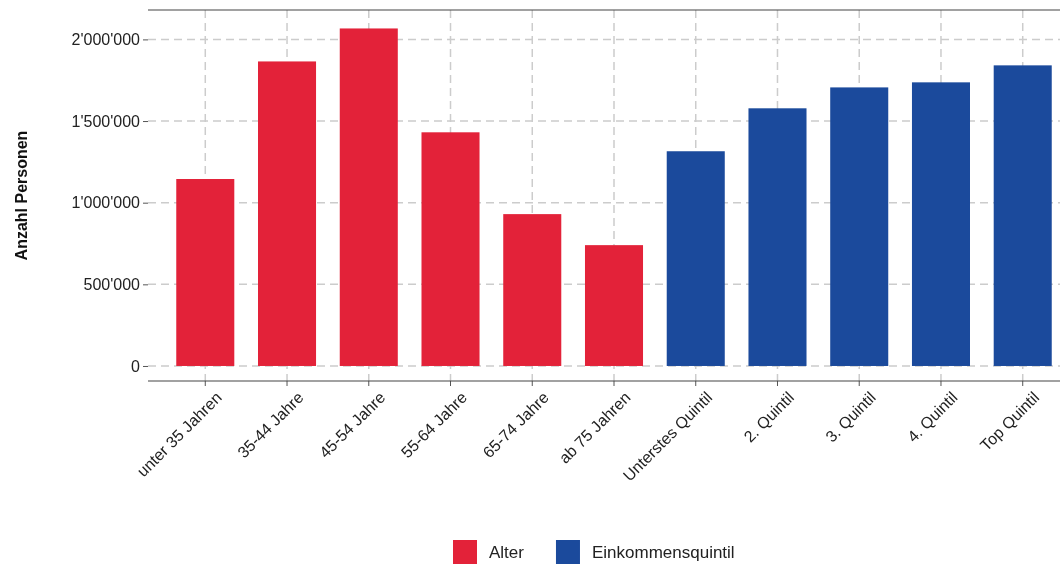  Describe the element at coordinates (106, 203) in the screenshot. I see `y-tick-label: 1'000'000` at that location.